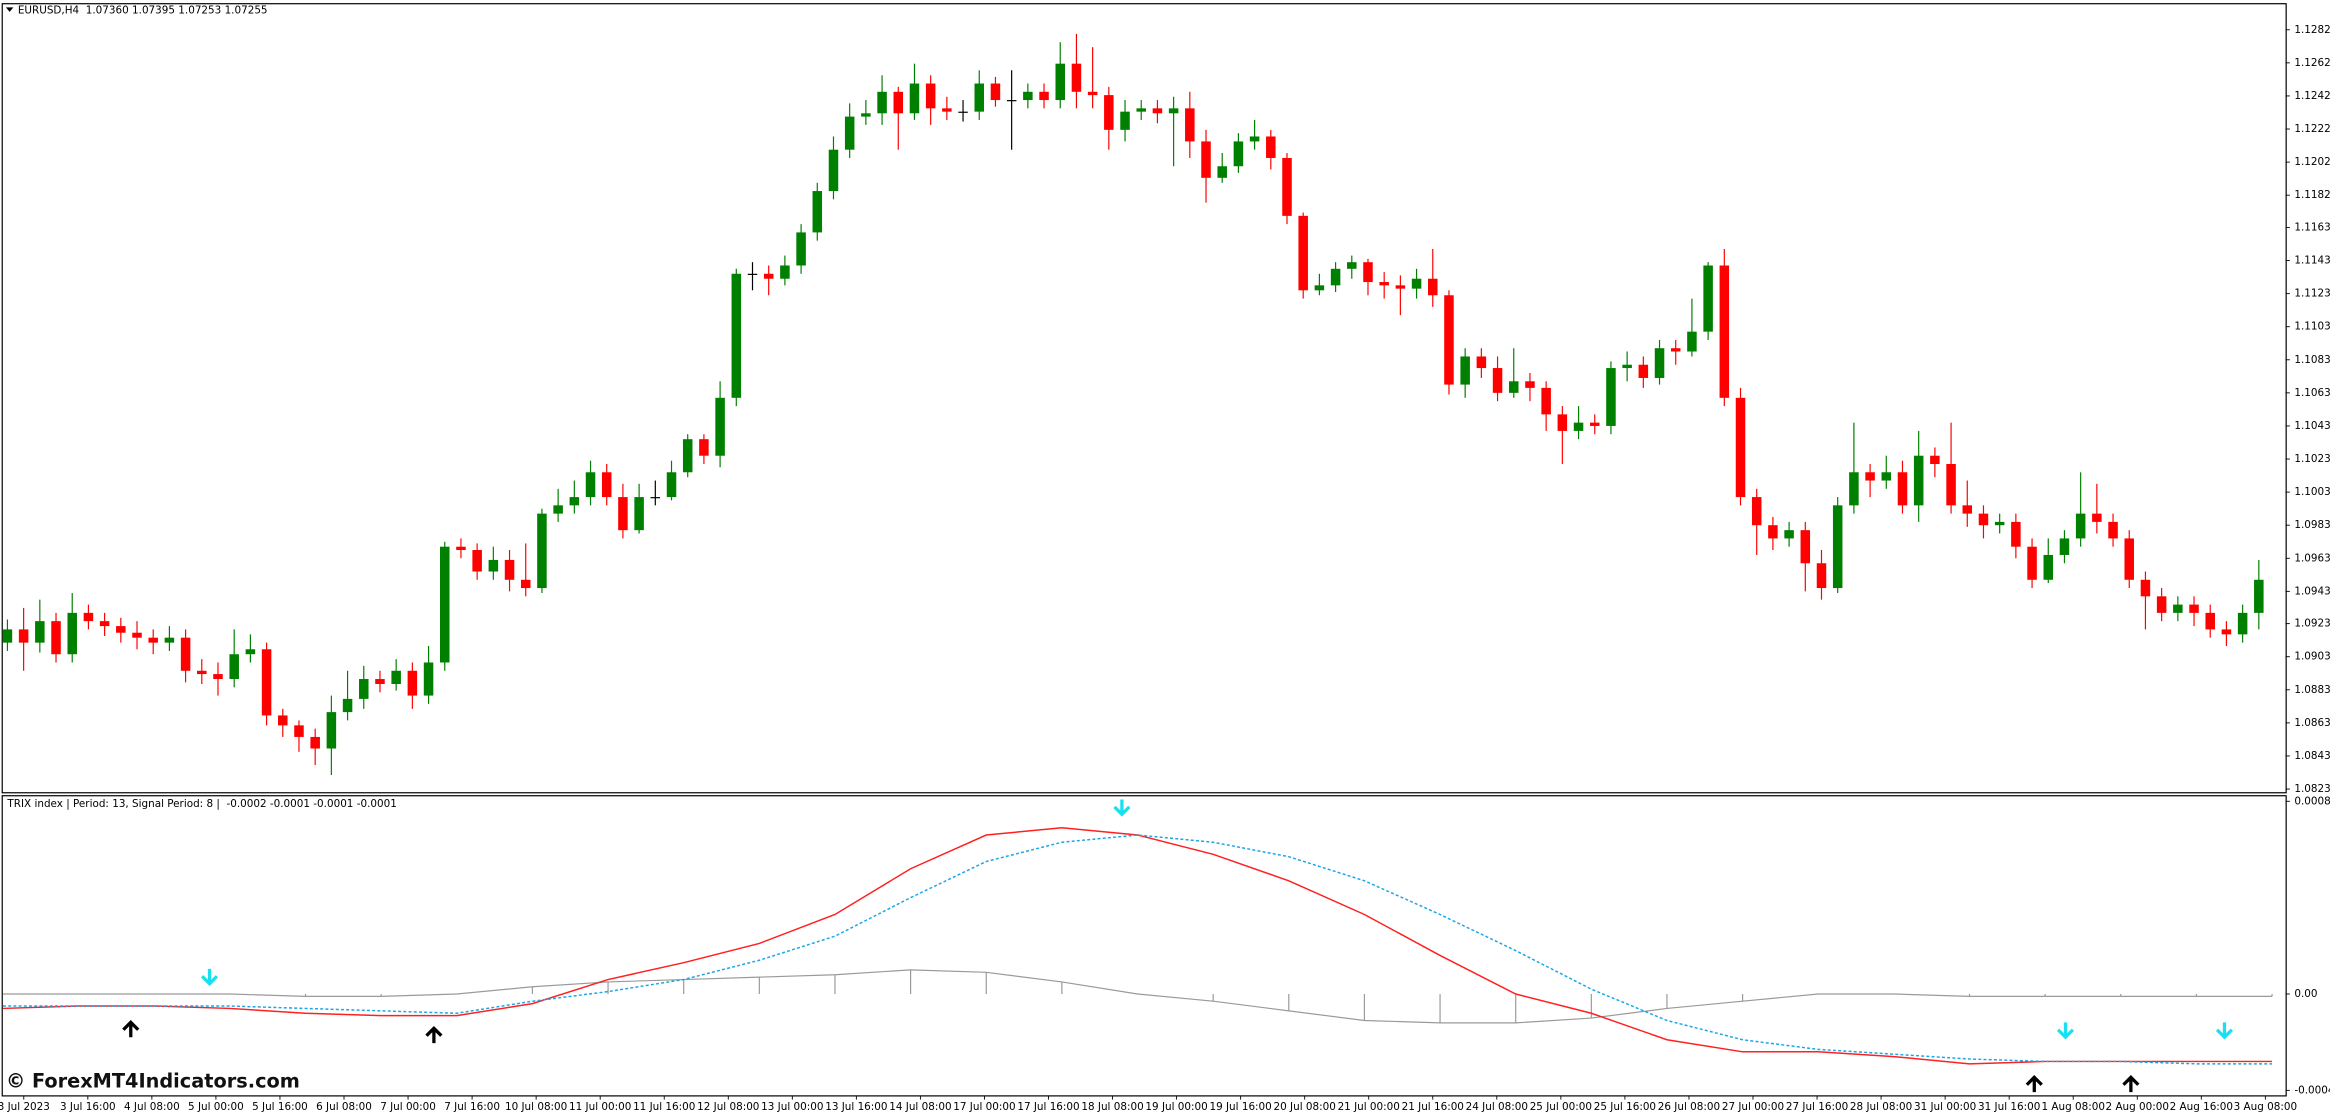 This screenshot has height=1117, width=2330. Describe the element at coordinates (600, 1107) in the screenshot. I see `x-tick-label: 11 Jul 00:00` at that location.